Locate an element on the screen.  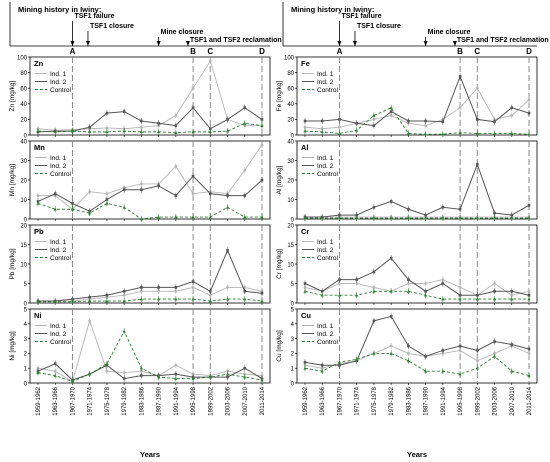
timeline-event-label: TSF1 and TSF2 reclamation is located at coordinates (503, 40).